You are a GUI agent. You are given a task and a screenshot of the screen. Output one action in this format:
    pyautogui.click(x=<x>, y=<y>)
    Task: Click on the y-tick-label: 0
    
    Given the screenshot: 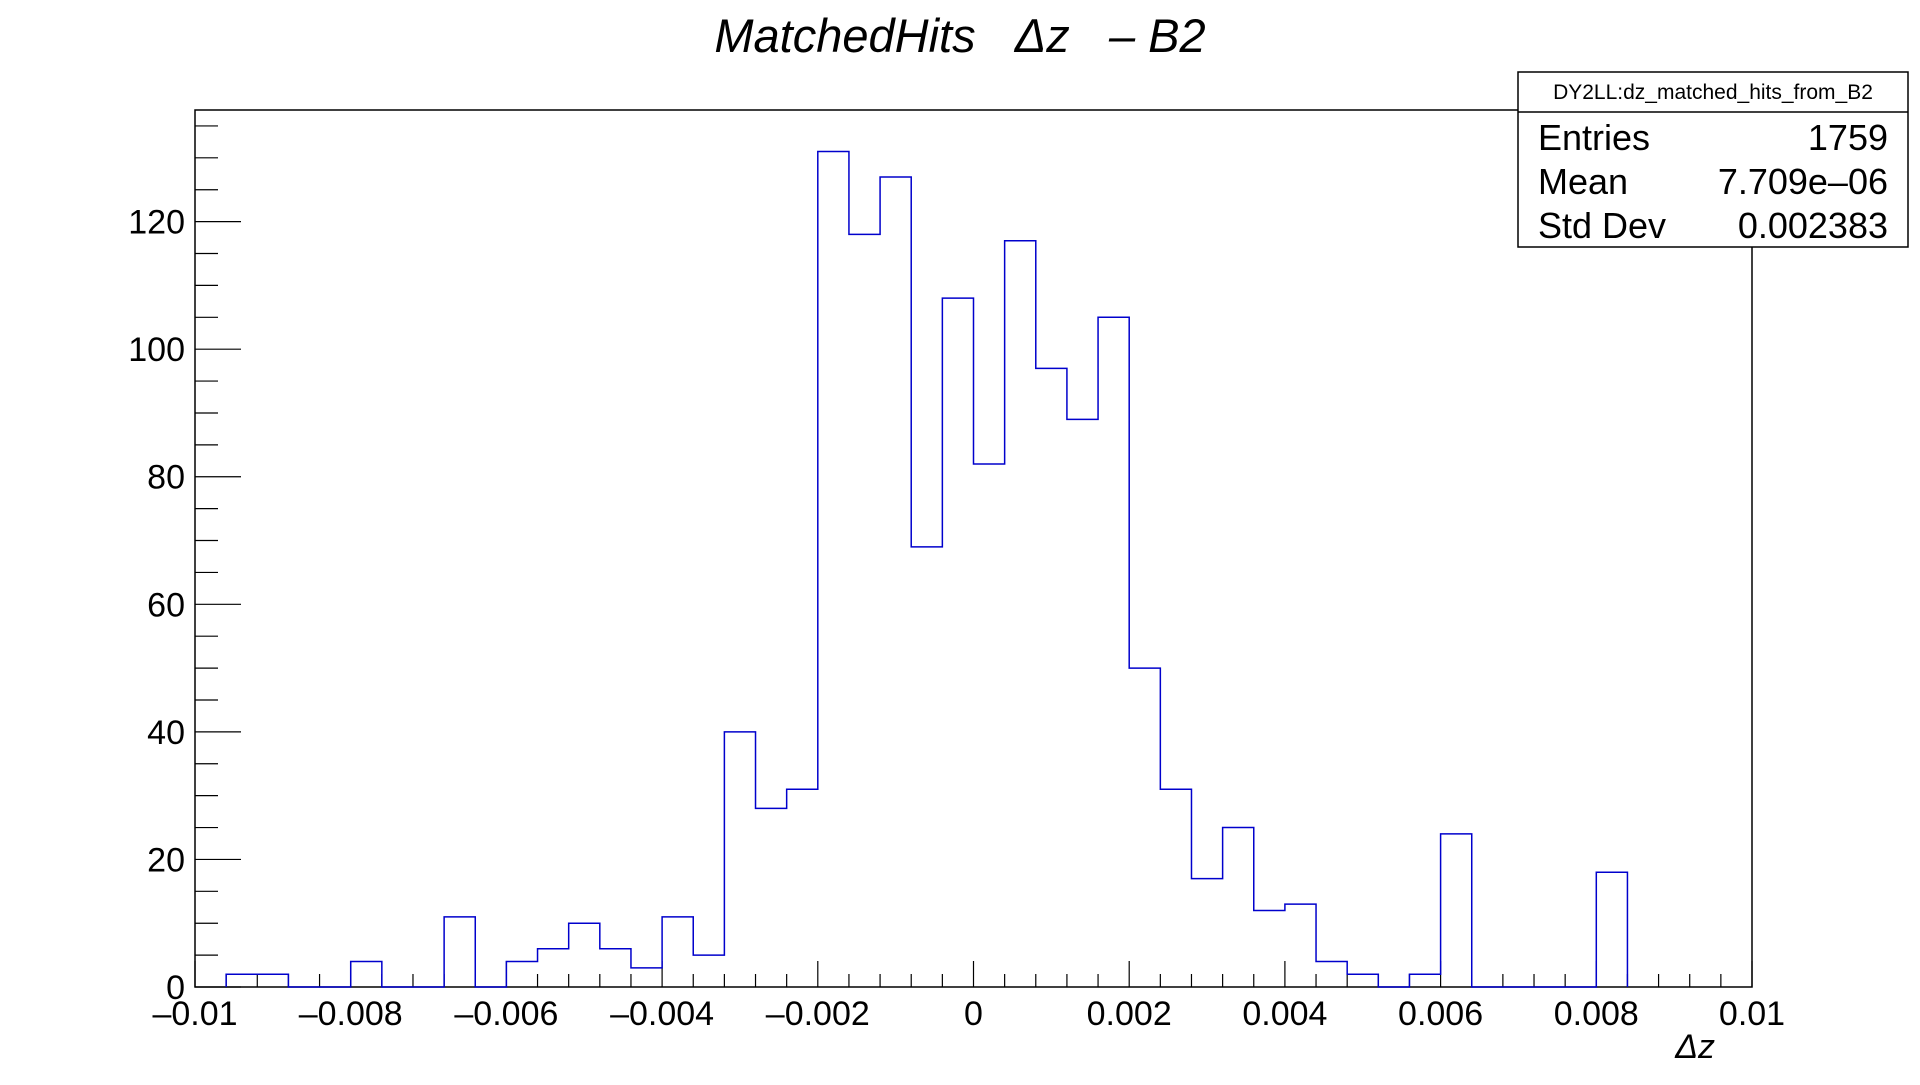 What is the action you would take?
    pyautogui.click(x=175, y=988)
    